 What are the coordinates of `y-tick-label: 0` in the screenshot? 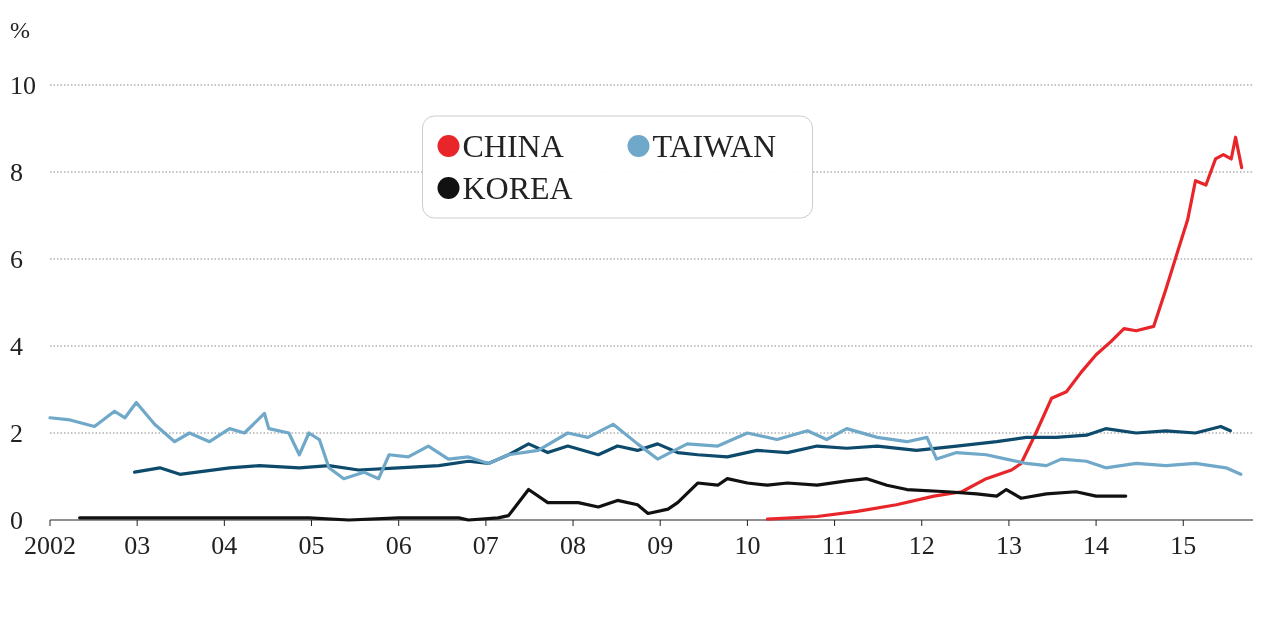 It's located at (16, 520).